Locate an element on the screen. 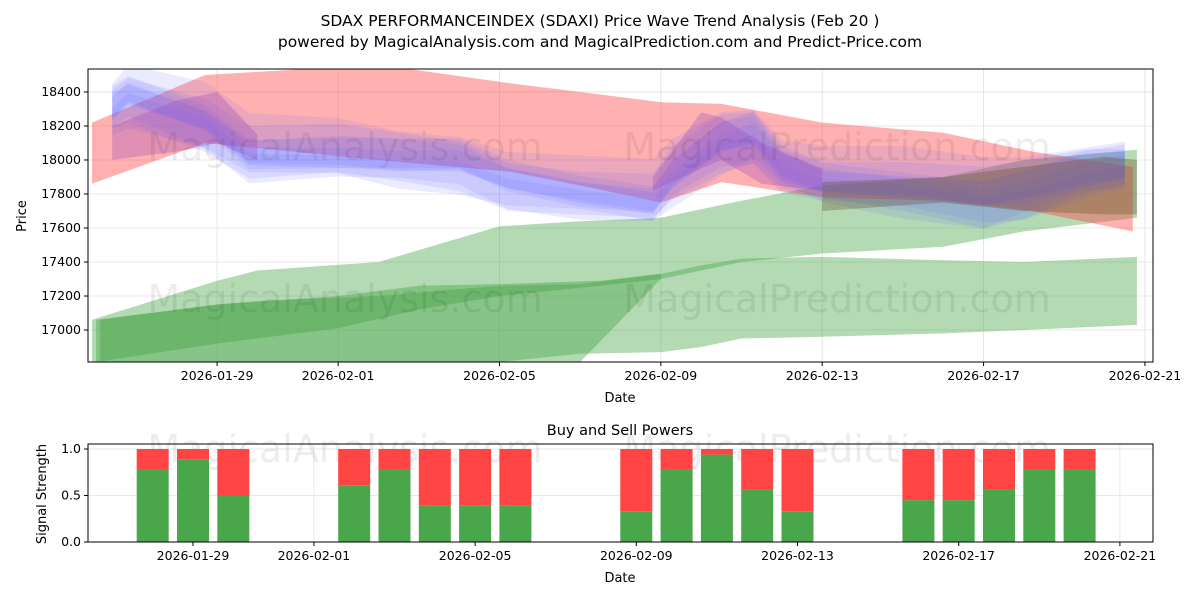 Image resolution: width=1200 pixels, height=600 pixels. brown-overlap-band is located at coordinates (979, 185).